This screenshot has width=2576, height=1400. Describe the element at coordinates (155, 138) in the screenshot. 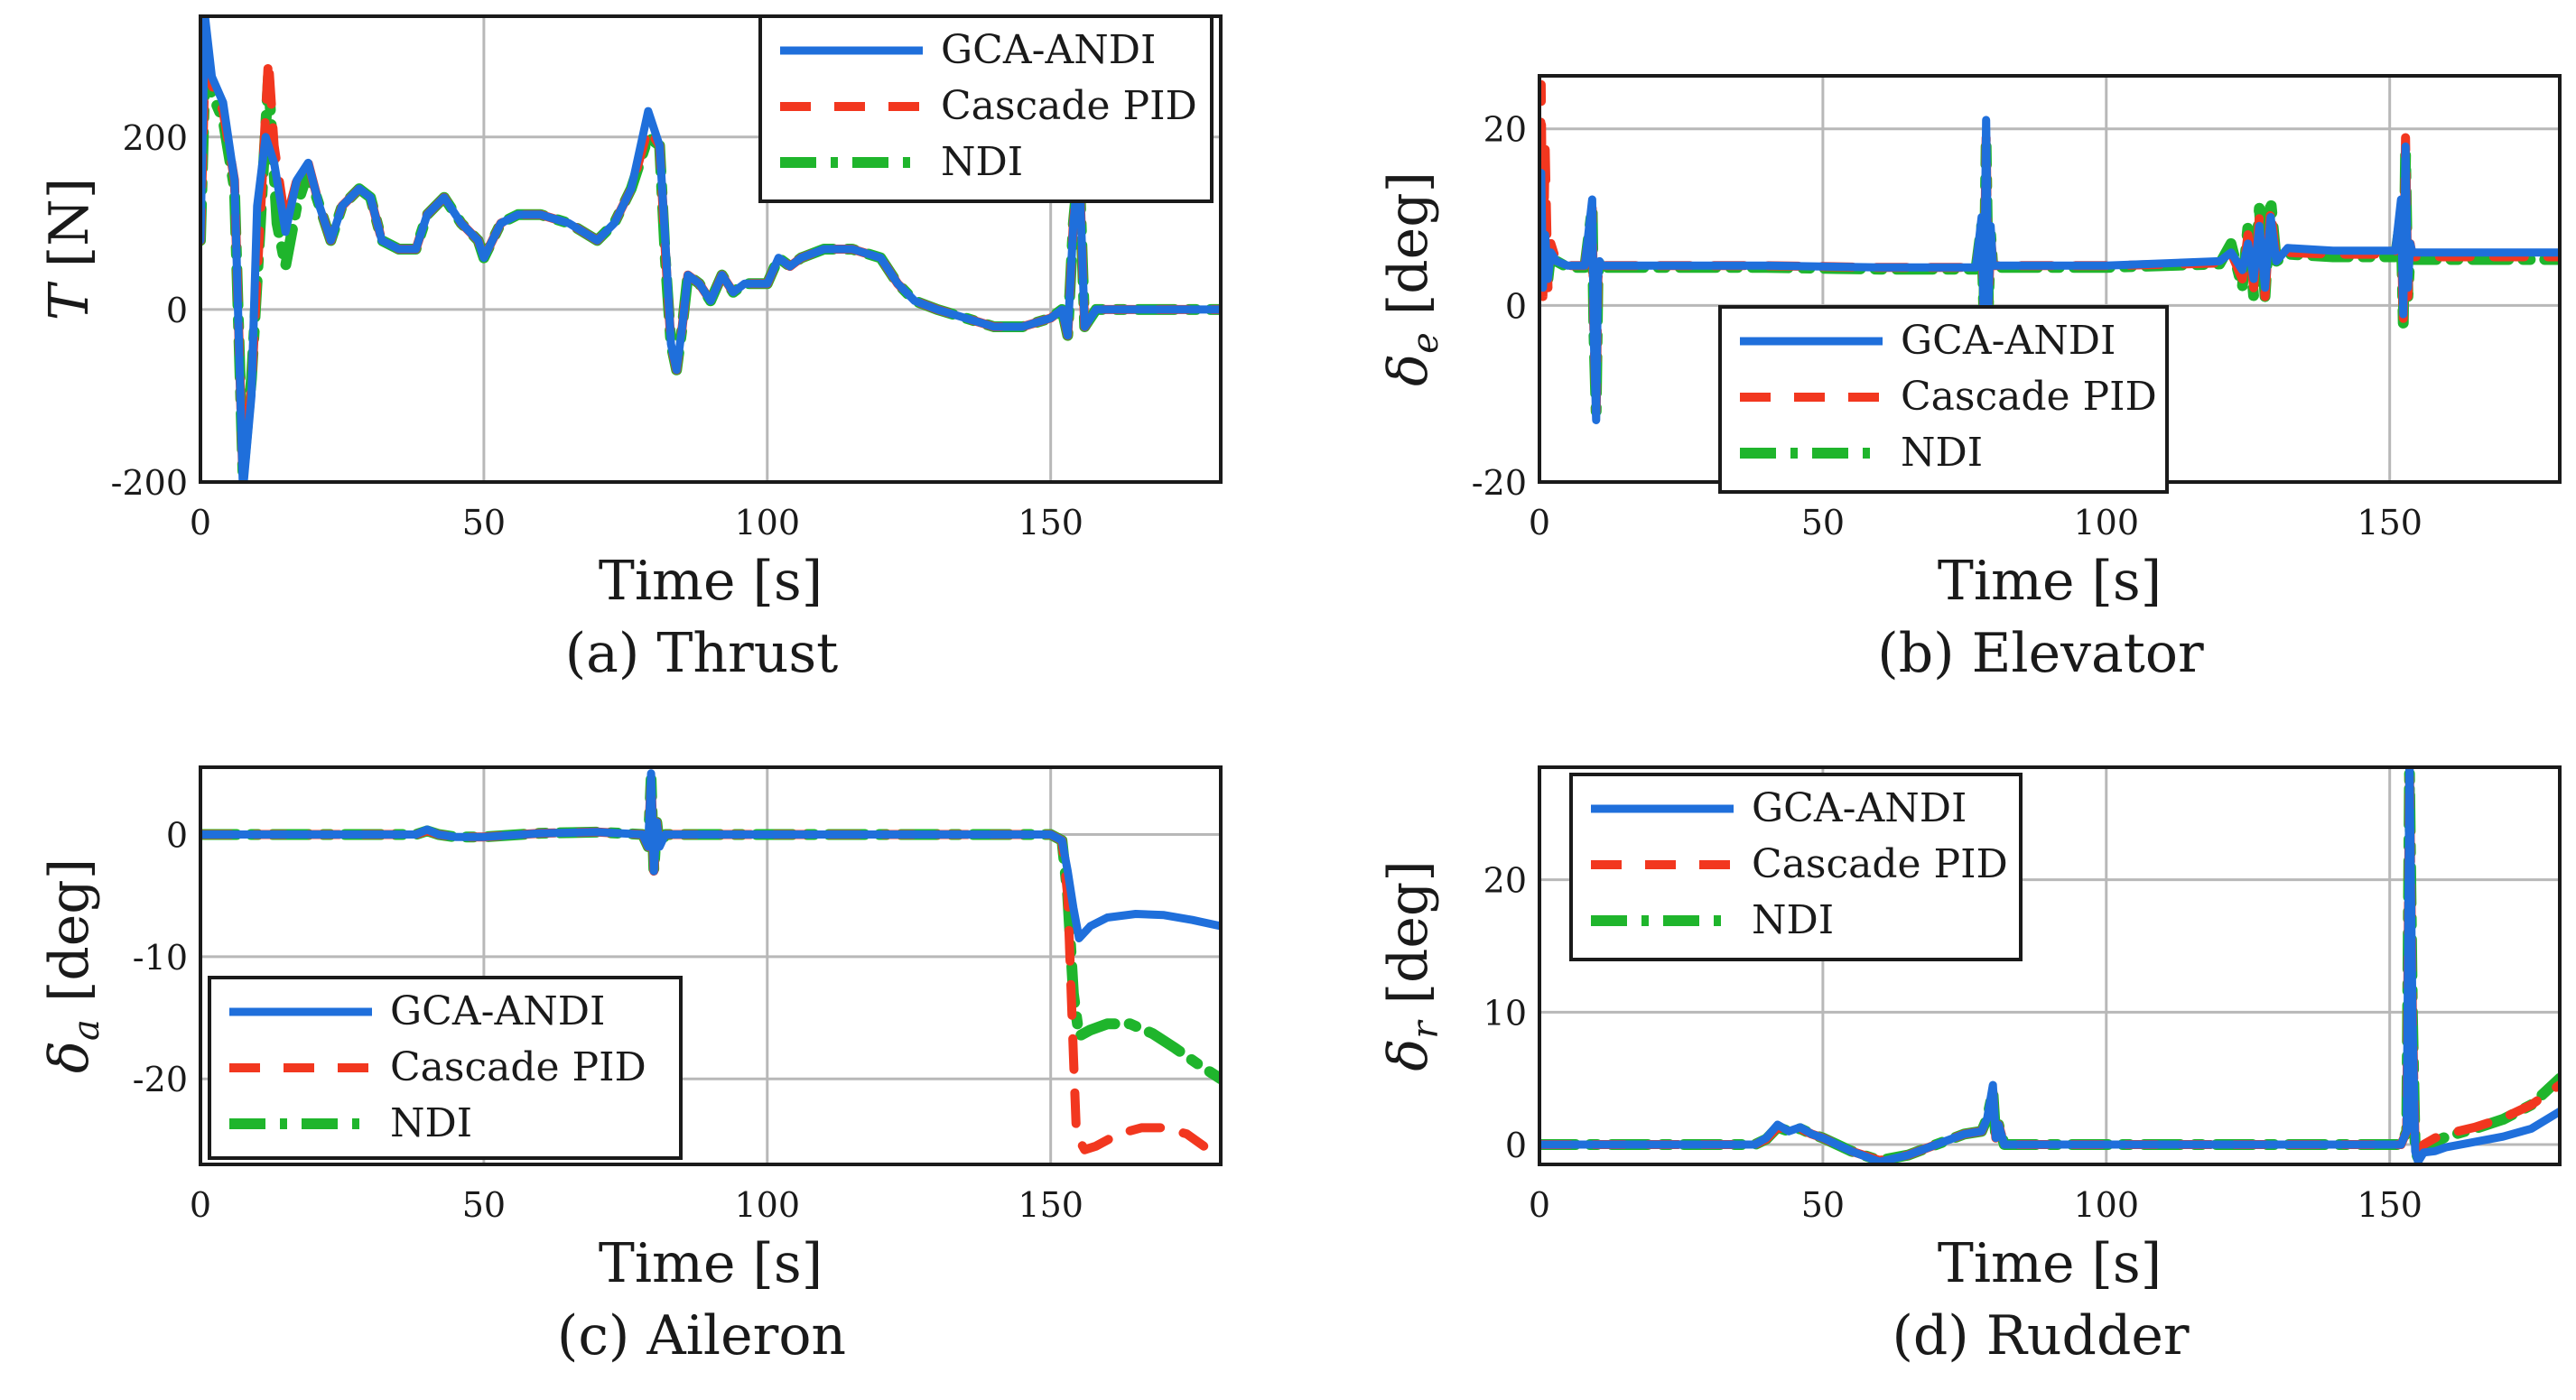

I see `y-tick-label: 200` at that location.